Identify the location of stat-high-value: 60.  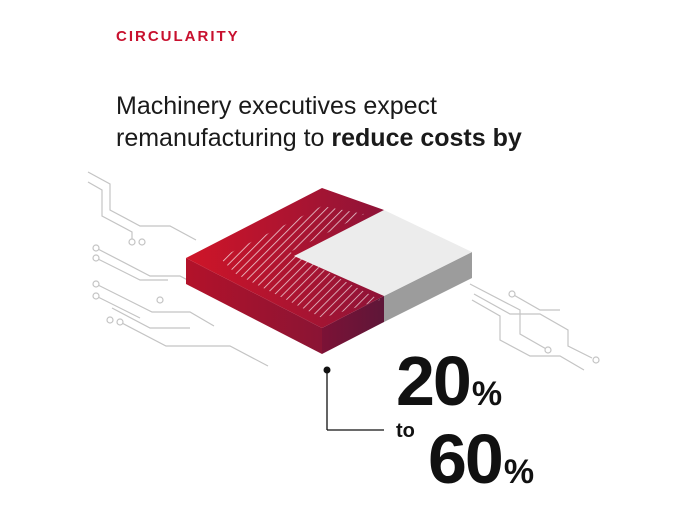
(466, 459).